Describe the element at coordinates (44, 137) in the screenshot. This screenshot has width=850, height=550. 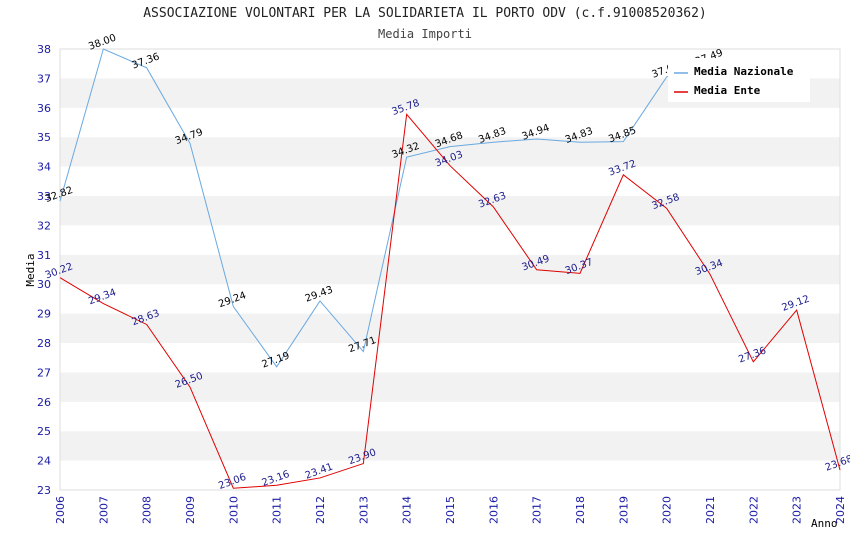
I see `y-tick-label: 35` at that location.